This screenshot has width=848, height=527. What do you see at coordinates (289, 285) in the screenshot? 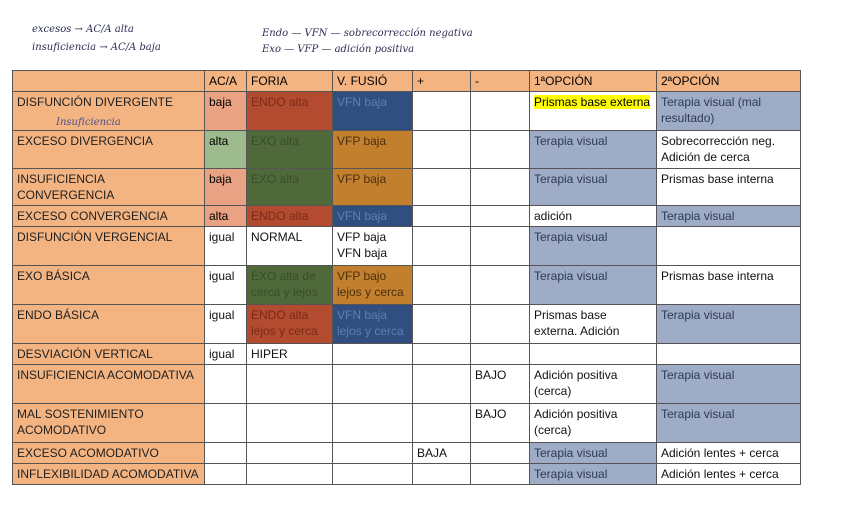
I see `cell: EXO alta de cerca y lejos` at bounding box center [289, 285].